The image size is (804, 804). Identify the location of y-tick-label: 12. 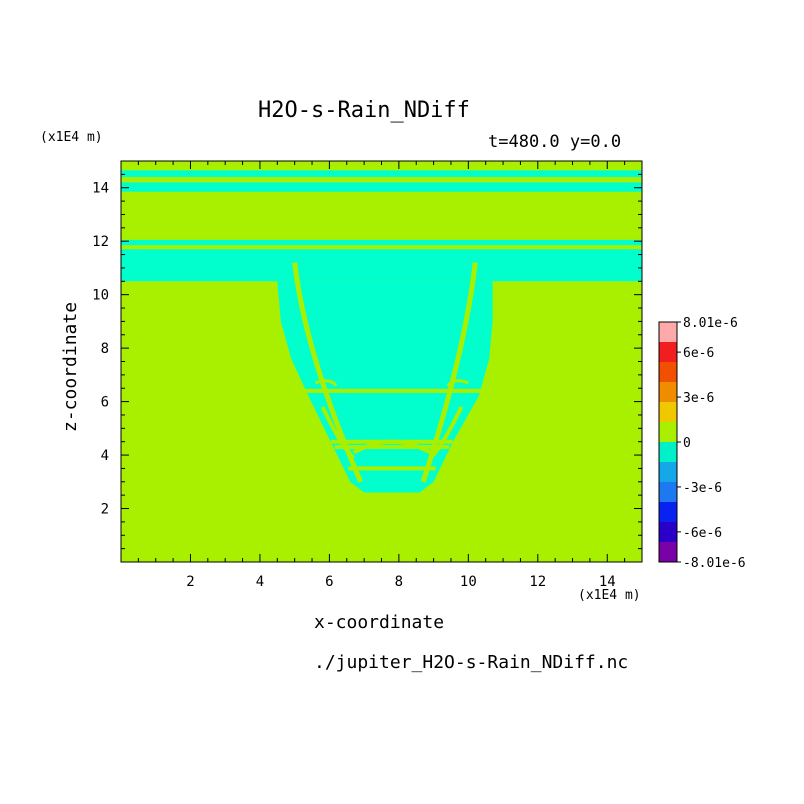
(100, 242).